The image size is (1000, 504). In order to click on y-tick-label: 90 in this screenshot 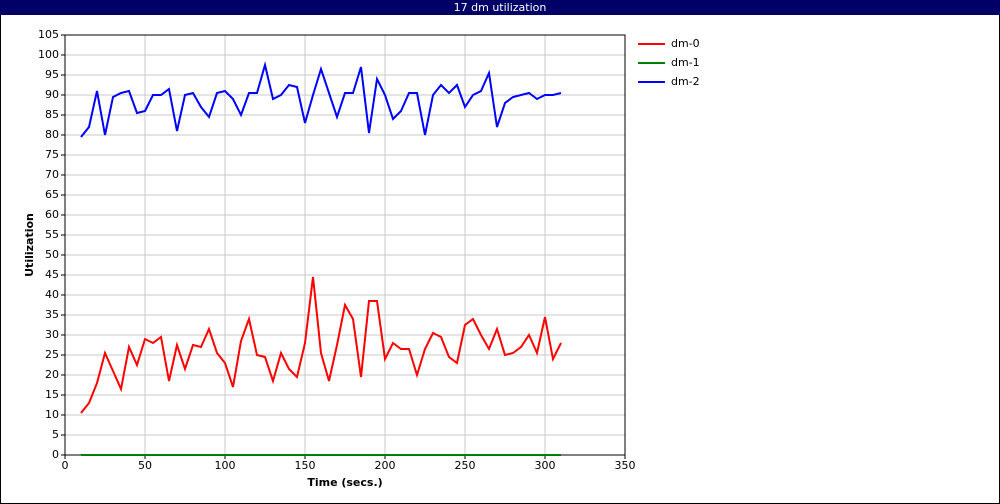, I will do `click(52, 94)`.